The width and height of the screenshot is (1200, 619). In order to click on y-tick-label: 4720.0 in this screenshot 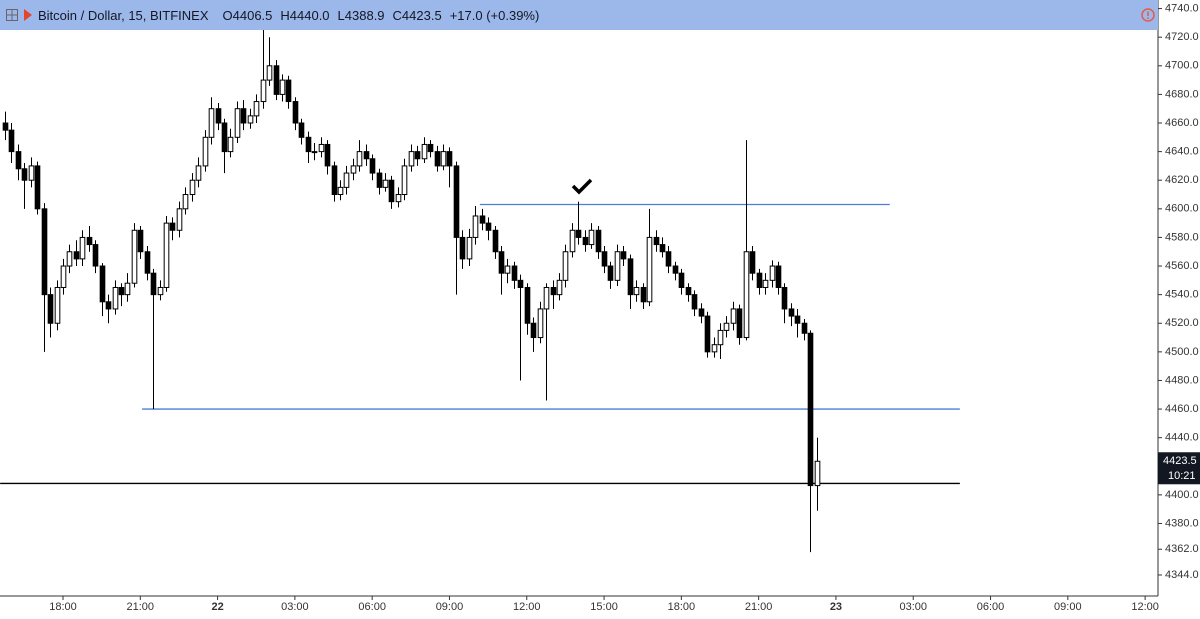, I will do `click(1182, 37)`.